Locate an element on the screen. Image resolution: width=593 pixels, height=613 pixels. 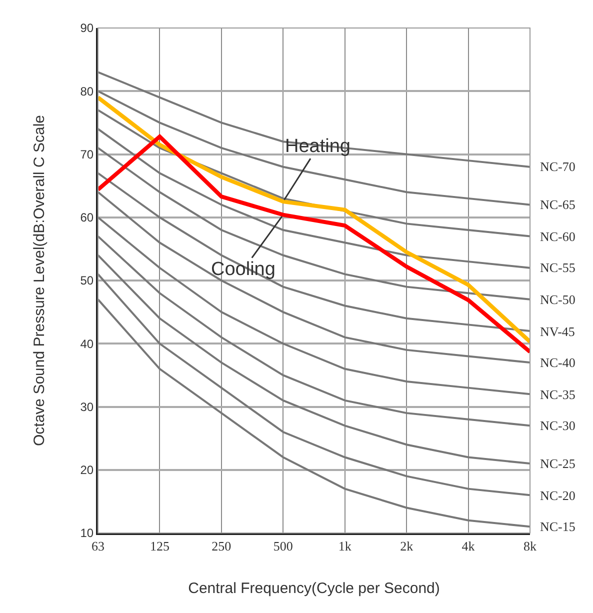
x-tick-label: 4k is located at coordinates (469, 546).